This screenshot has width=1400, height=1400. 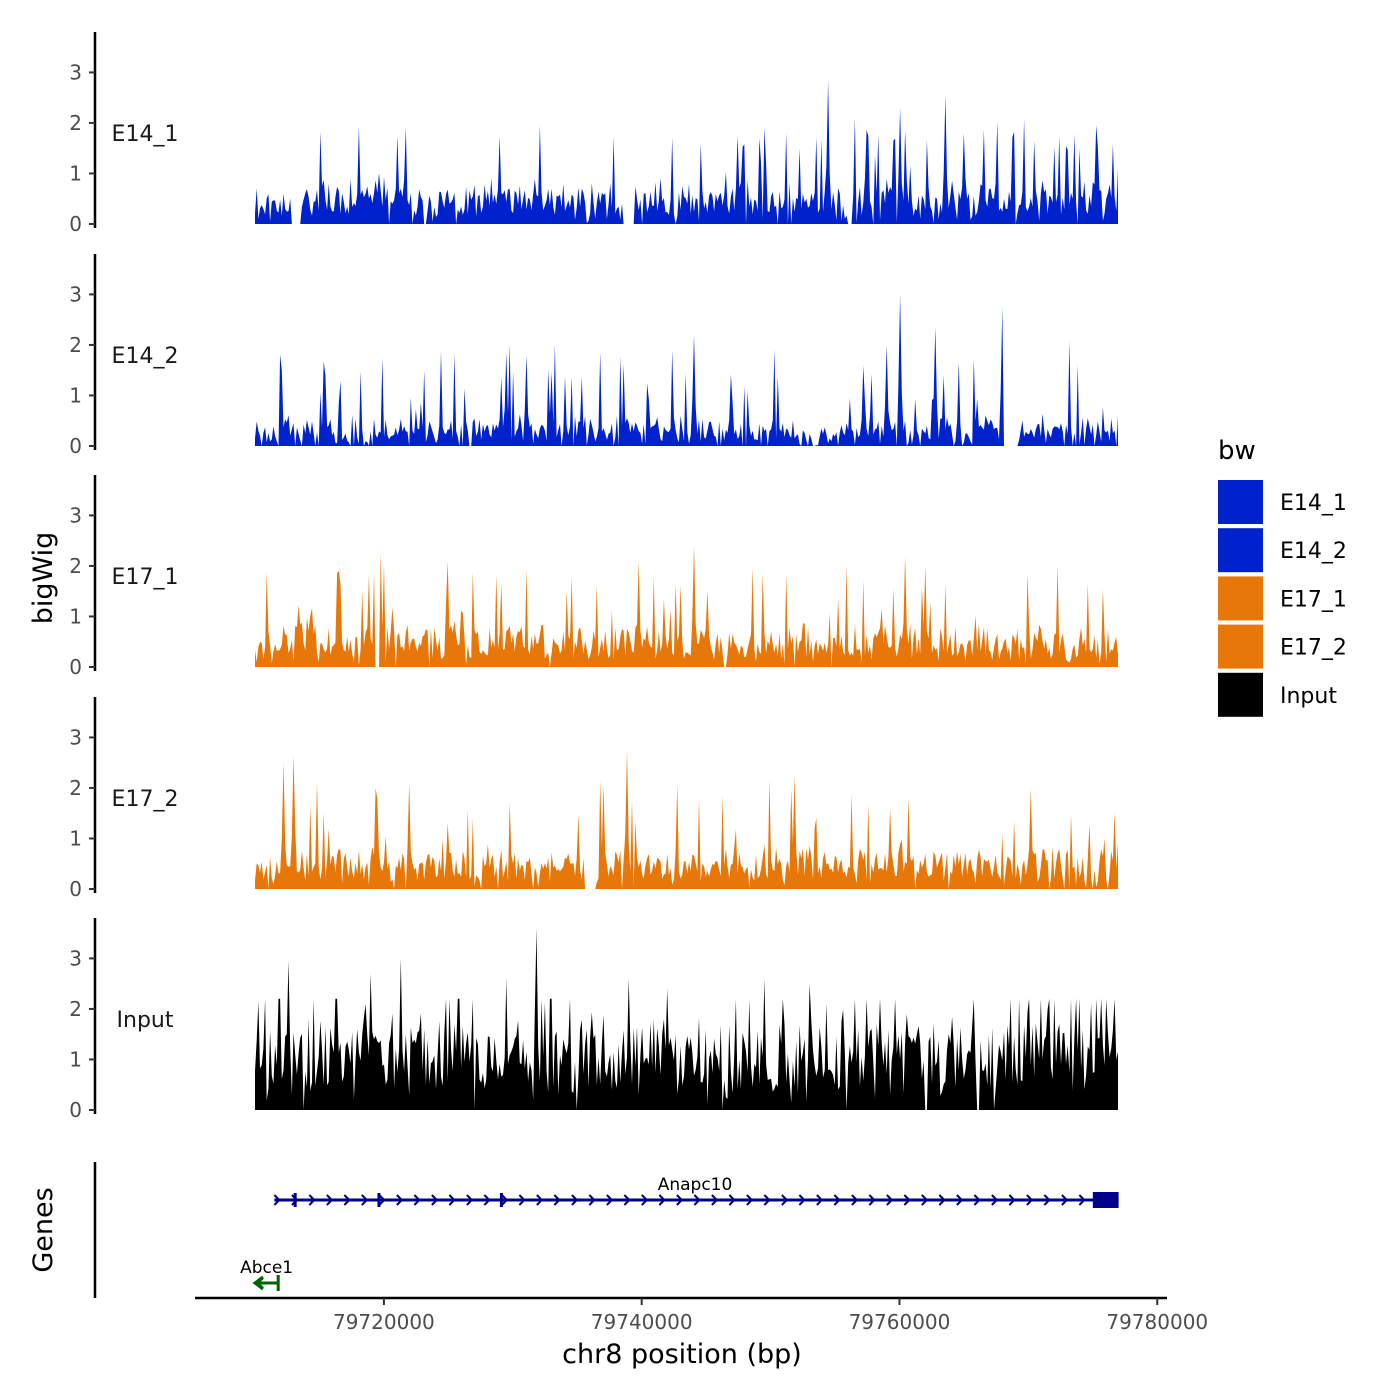 I want to click on x-axis: 79720000 79740000 79760000 79780000, so click(x=701, y=1315).